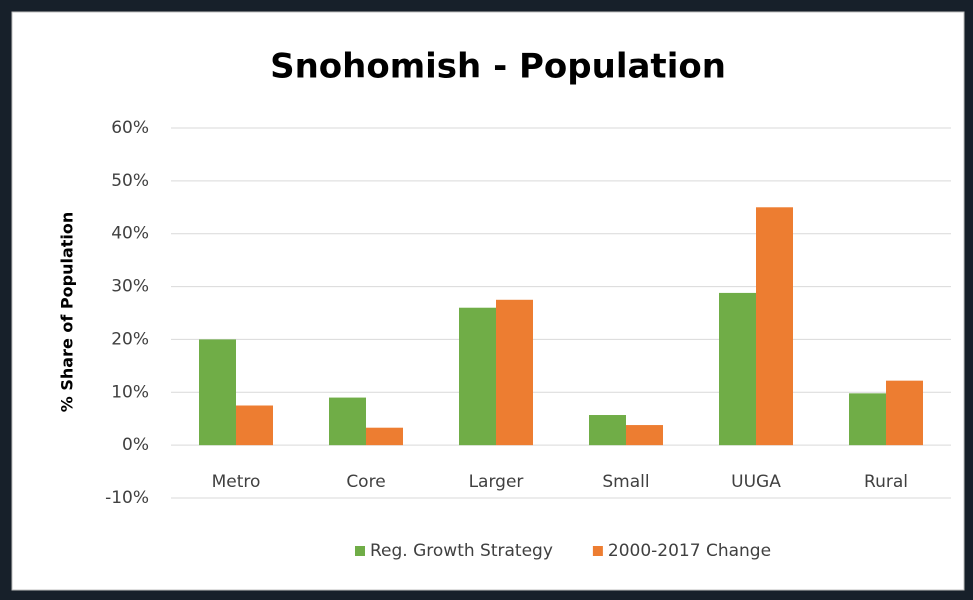  Describe the element at coordinates (689, 551) in the screenshot. I see `legend-label: 2000-2017 Change` at that location.